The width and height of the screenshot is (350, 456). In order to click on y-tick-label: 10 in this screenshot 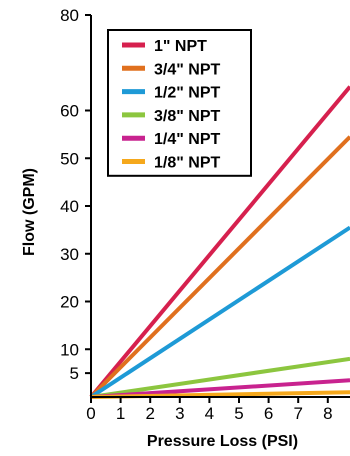, I will do `click(69, 349)`.